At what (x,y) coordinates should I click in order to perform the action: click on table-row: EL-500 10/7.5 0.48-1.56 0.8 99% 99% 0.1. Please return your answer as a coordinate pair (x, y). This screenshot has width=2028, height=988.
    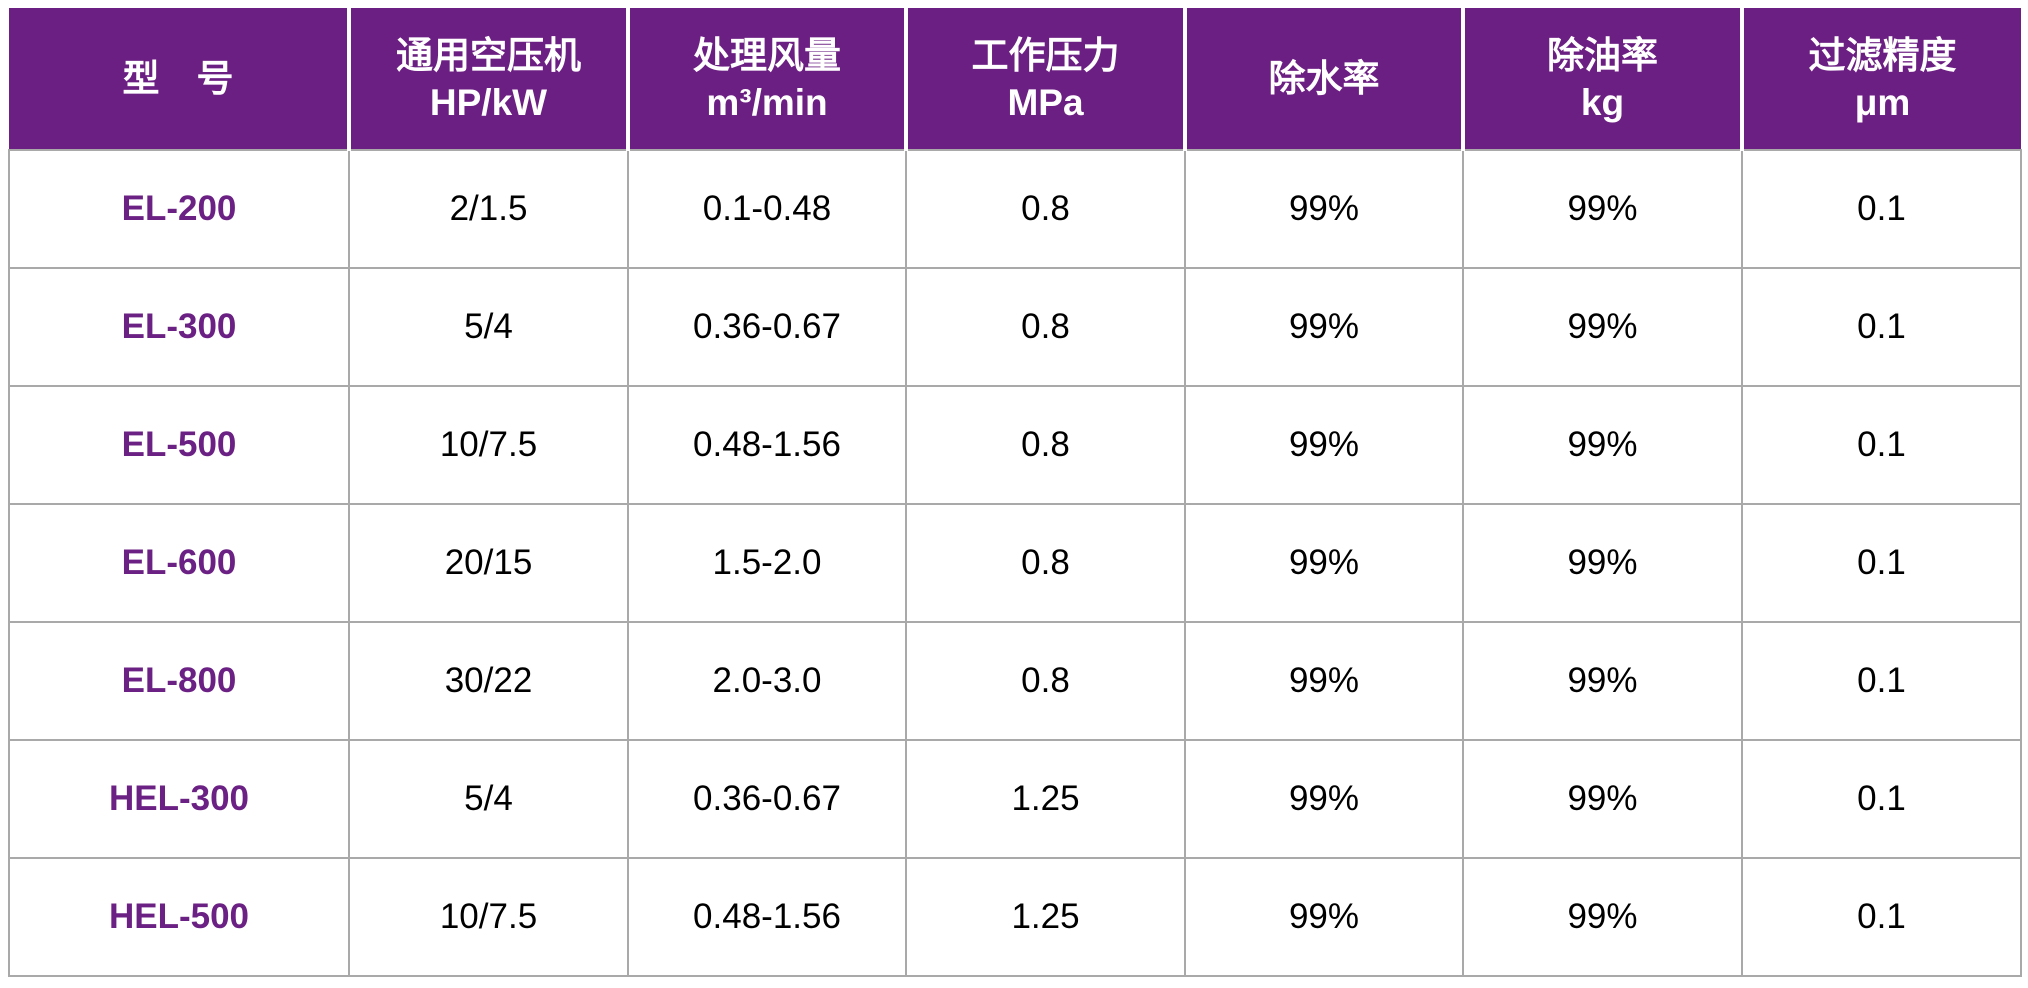
    Looking at the image, I should click on (1015, 445).